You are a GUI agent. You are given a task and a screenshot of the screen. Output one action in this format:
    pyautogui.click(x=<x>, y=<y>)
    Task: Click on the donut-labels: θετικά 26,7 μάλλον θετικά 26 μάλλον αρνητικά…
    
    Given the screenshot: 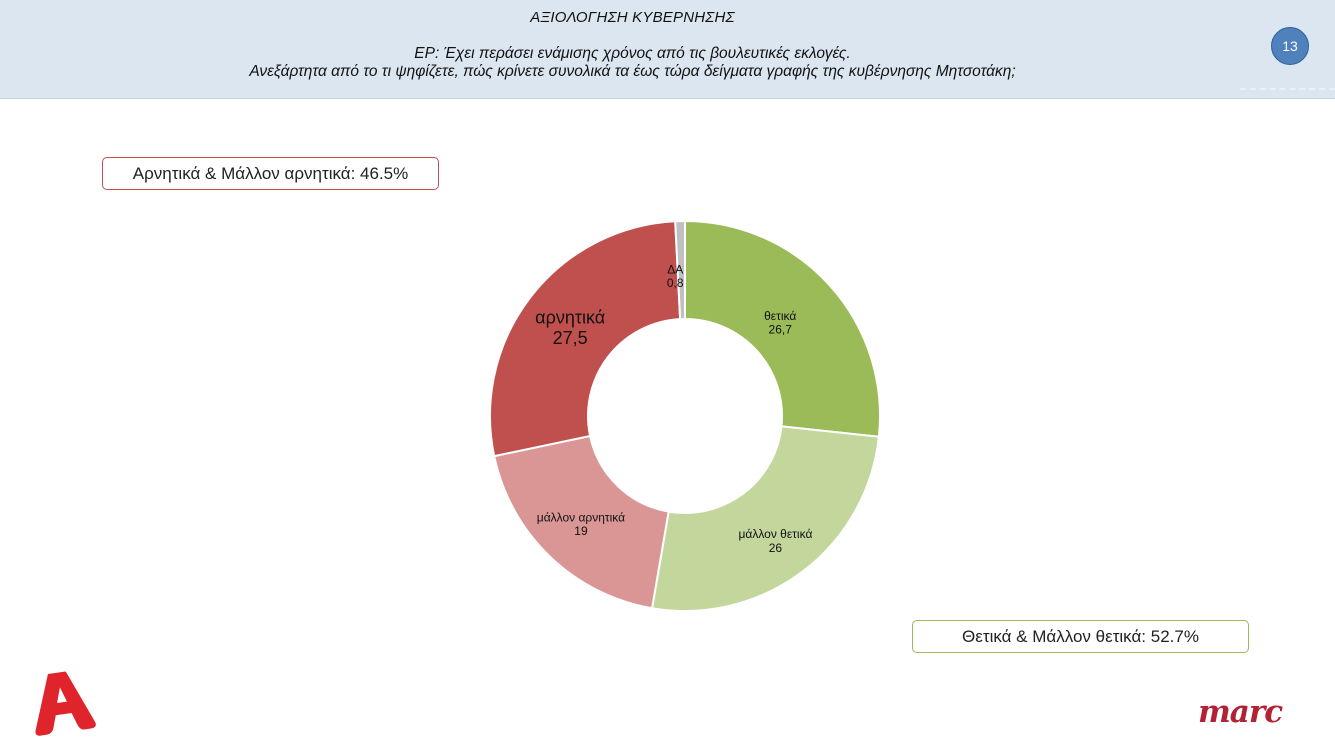 What is the action you would take?
    pyautogui.click(x=673, y=408)
    